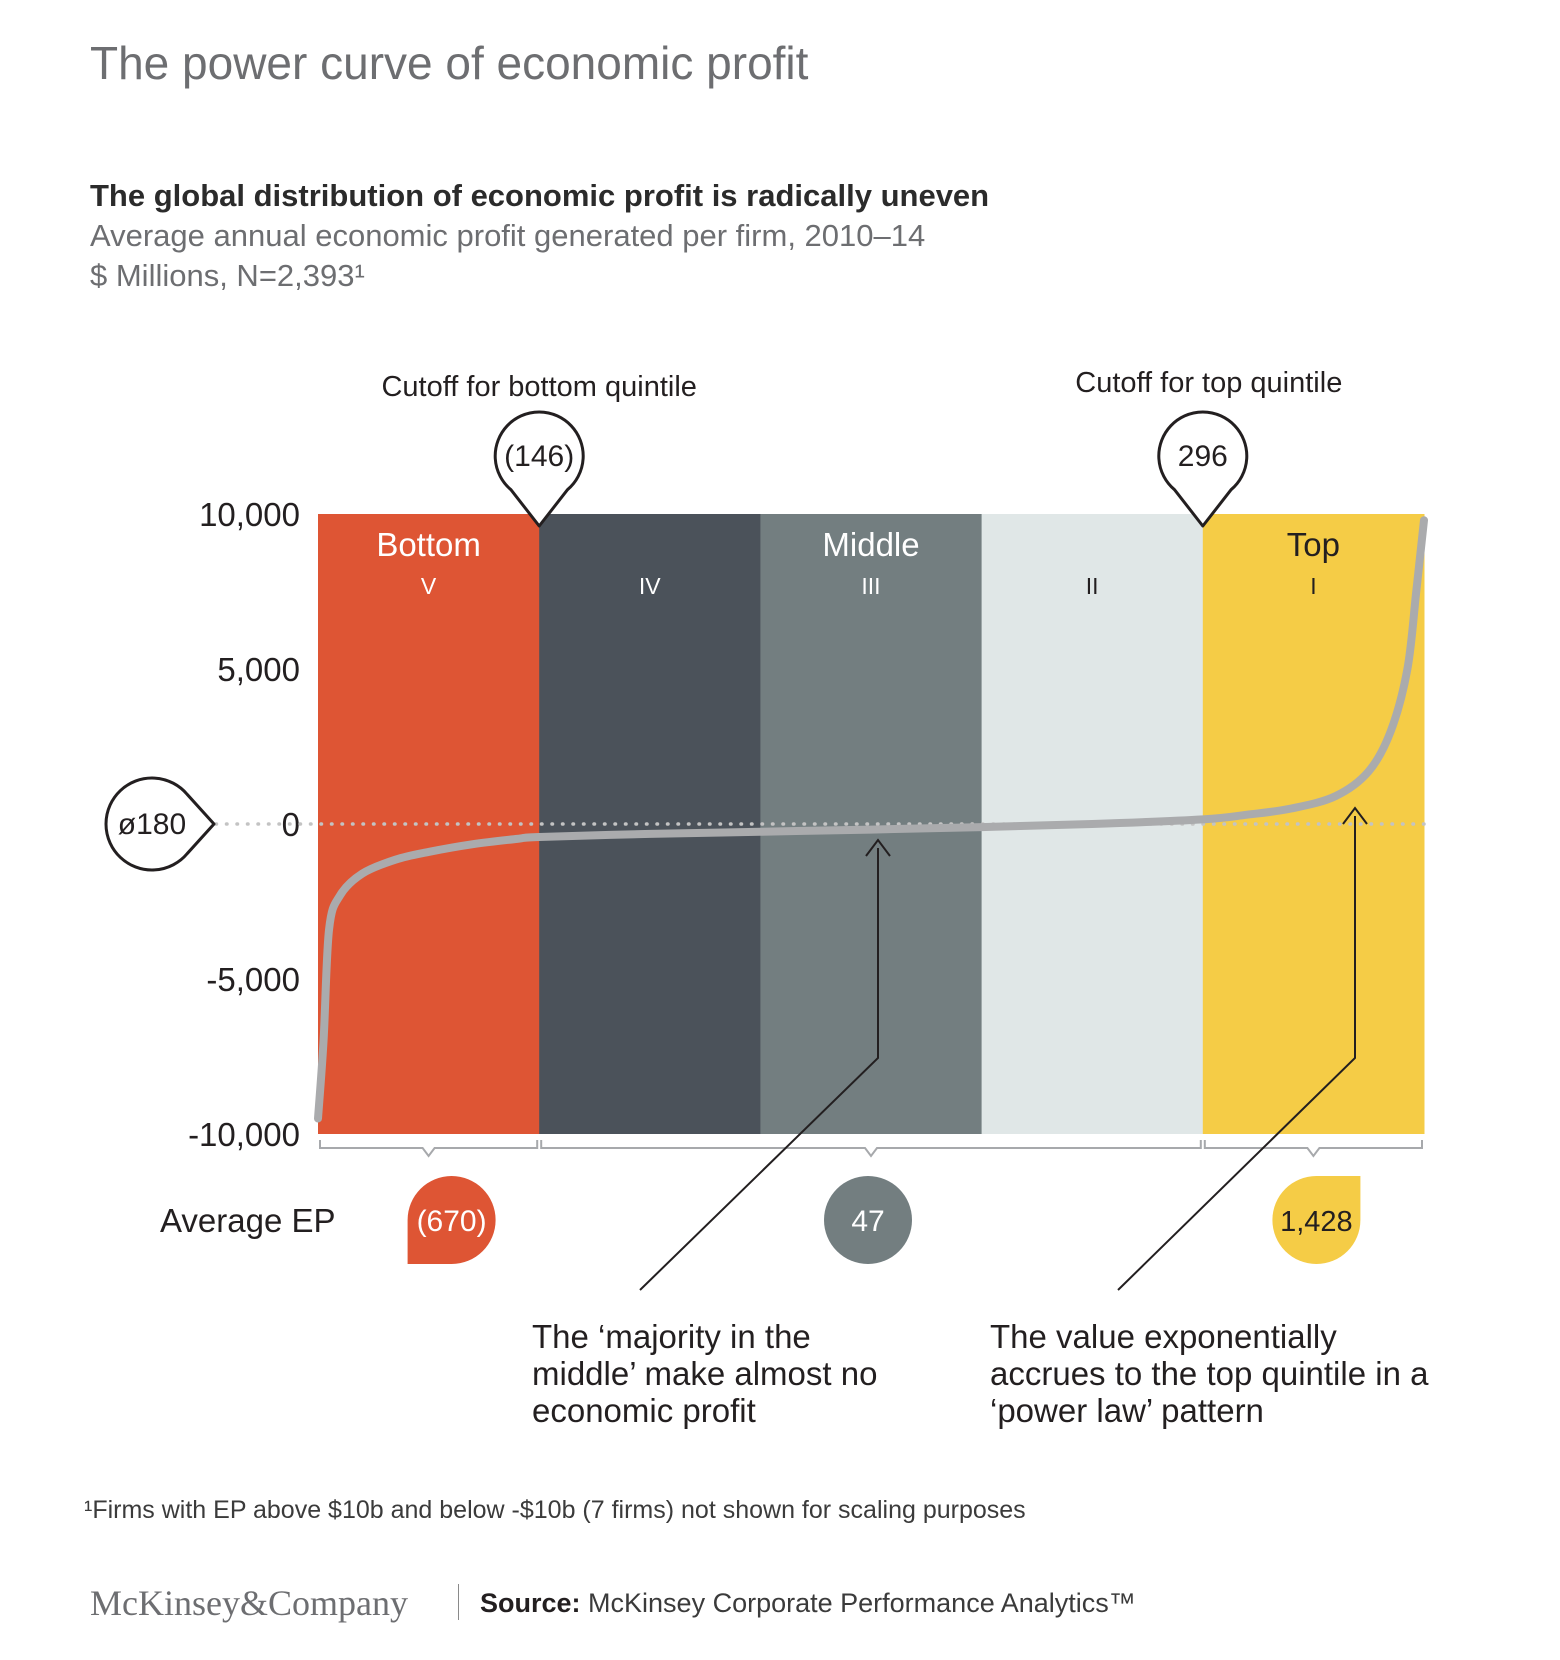 Image resolution: width=1560 pixels, height=1660 pixels. Describe the element at coordinates (538, 387) in the screenshot. I see `cutoff-label-bottom: Cutoff for bottom quintile` at that location.